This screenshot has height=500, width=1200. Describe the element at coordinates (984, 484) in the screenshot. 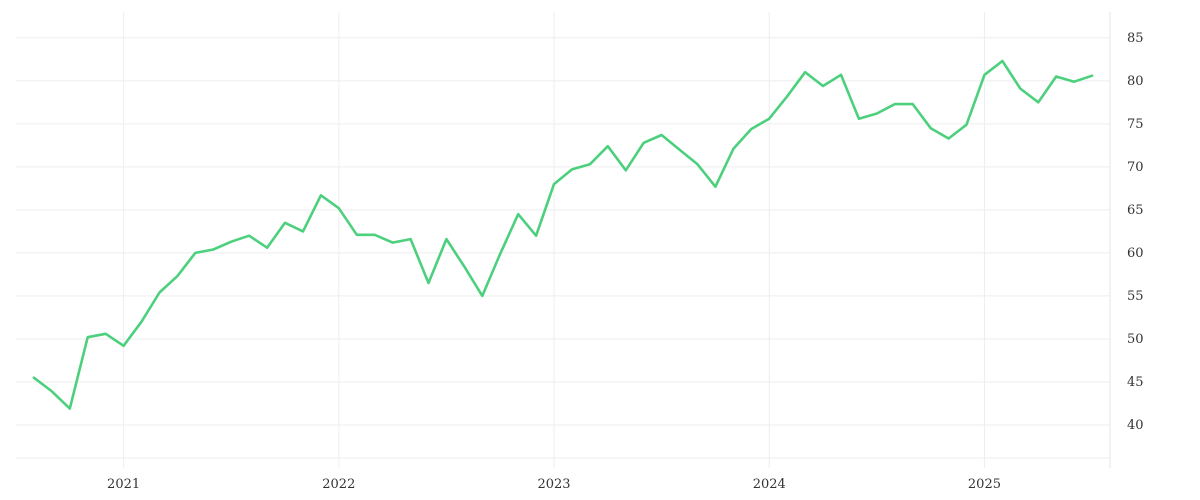

I see `x-tick-label: 2025` at that location.